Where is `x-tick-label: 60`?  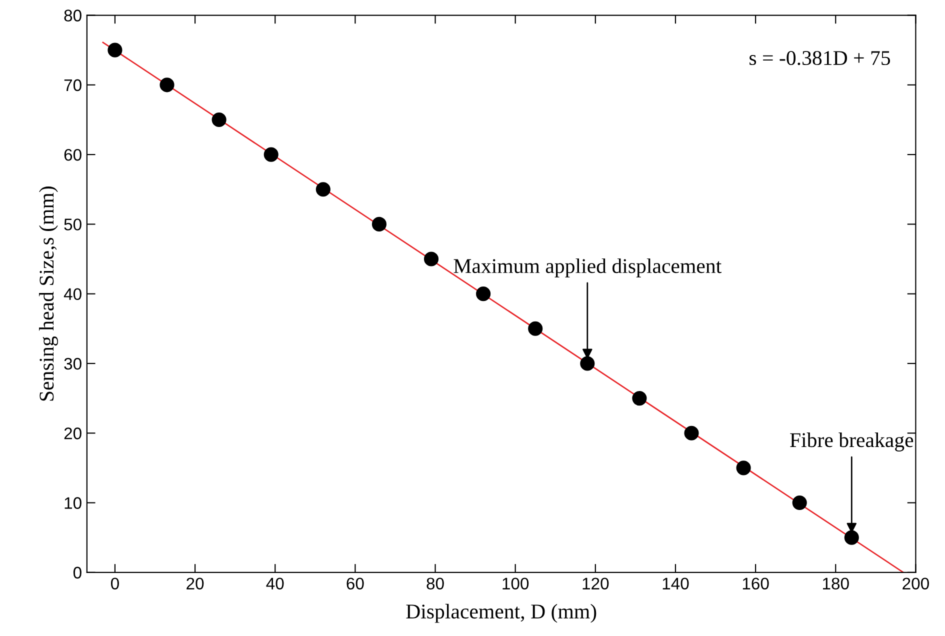 x-tick-label: 60 is located at coordinates (355, 584).